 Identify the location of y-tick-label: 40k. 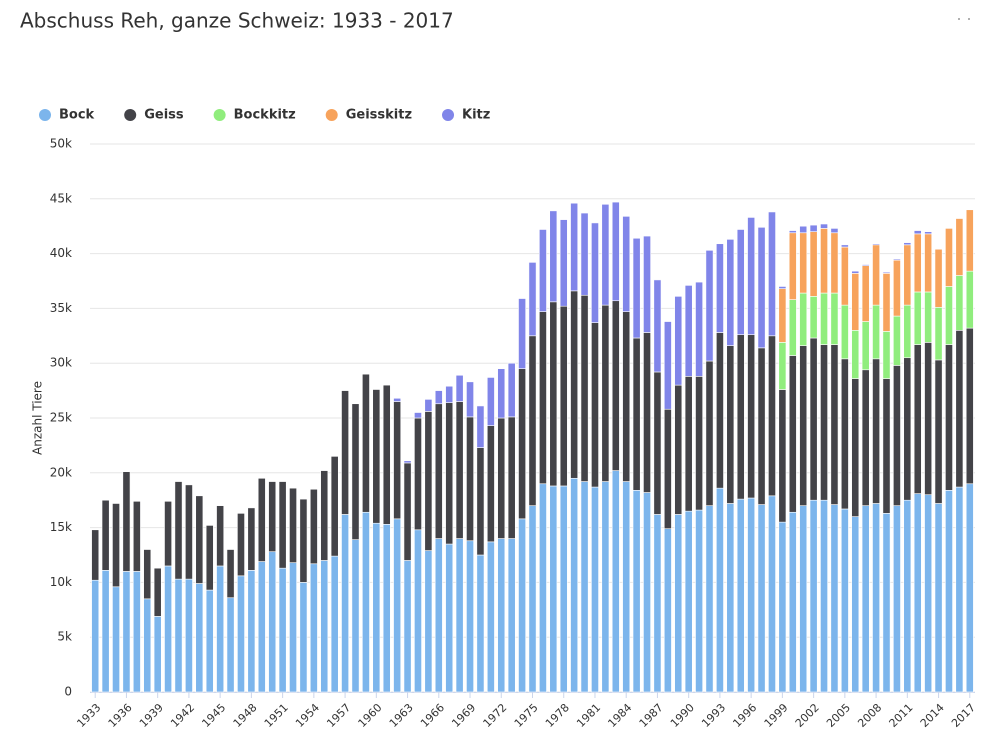
(61, 253).